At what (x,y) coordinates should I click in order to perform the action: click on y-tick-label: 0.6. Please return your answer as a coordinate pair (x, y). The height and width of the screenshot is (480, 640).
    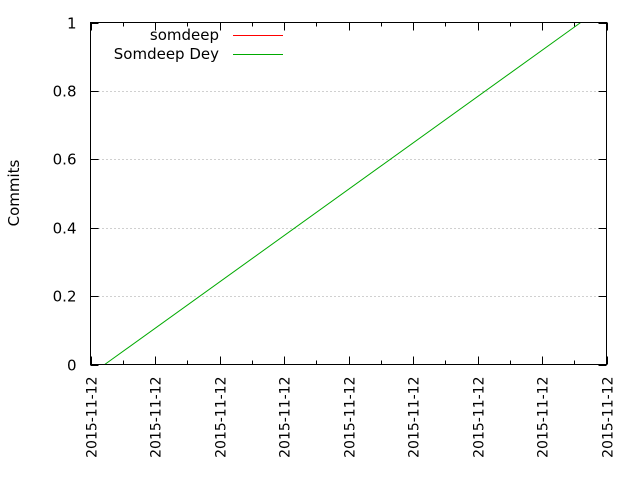
    Looking at the image, I should click on (65, 160).